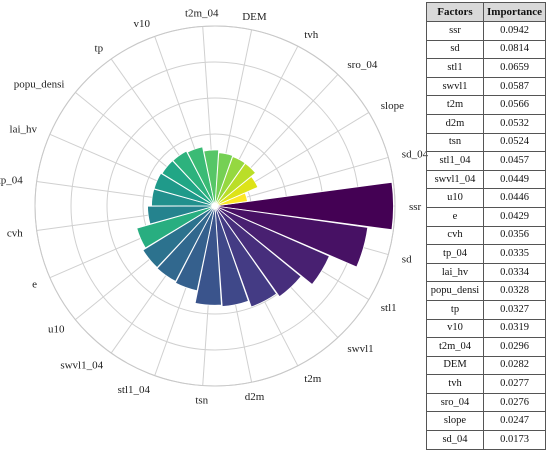 The width and height of the screenshot is (550, 450). Describe the element at coordinates (392, 106) in the screenshot. I see `category-label-slope: slope` at that location.